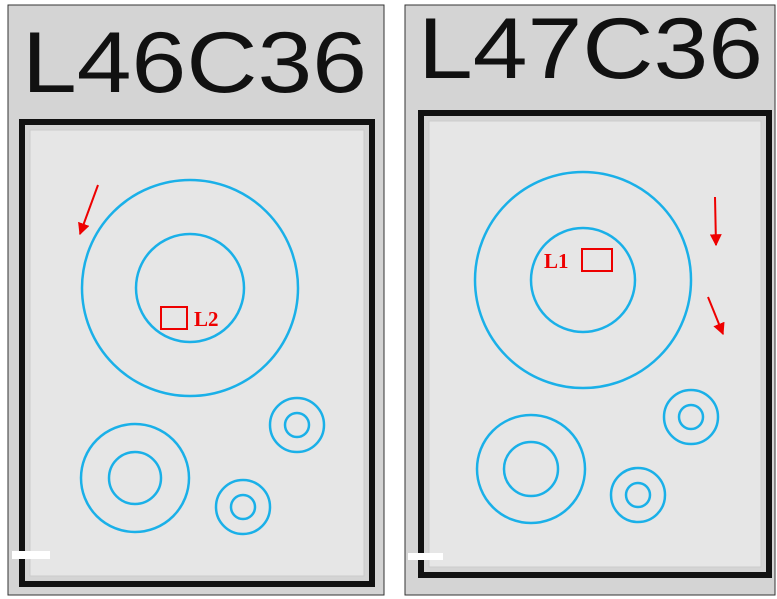  What do you see at coordinates (194, 63) in the screenshot?
I see `sample-label: L46C36` at bounding box center [194, 63].